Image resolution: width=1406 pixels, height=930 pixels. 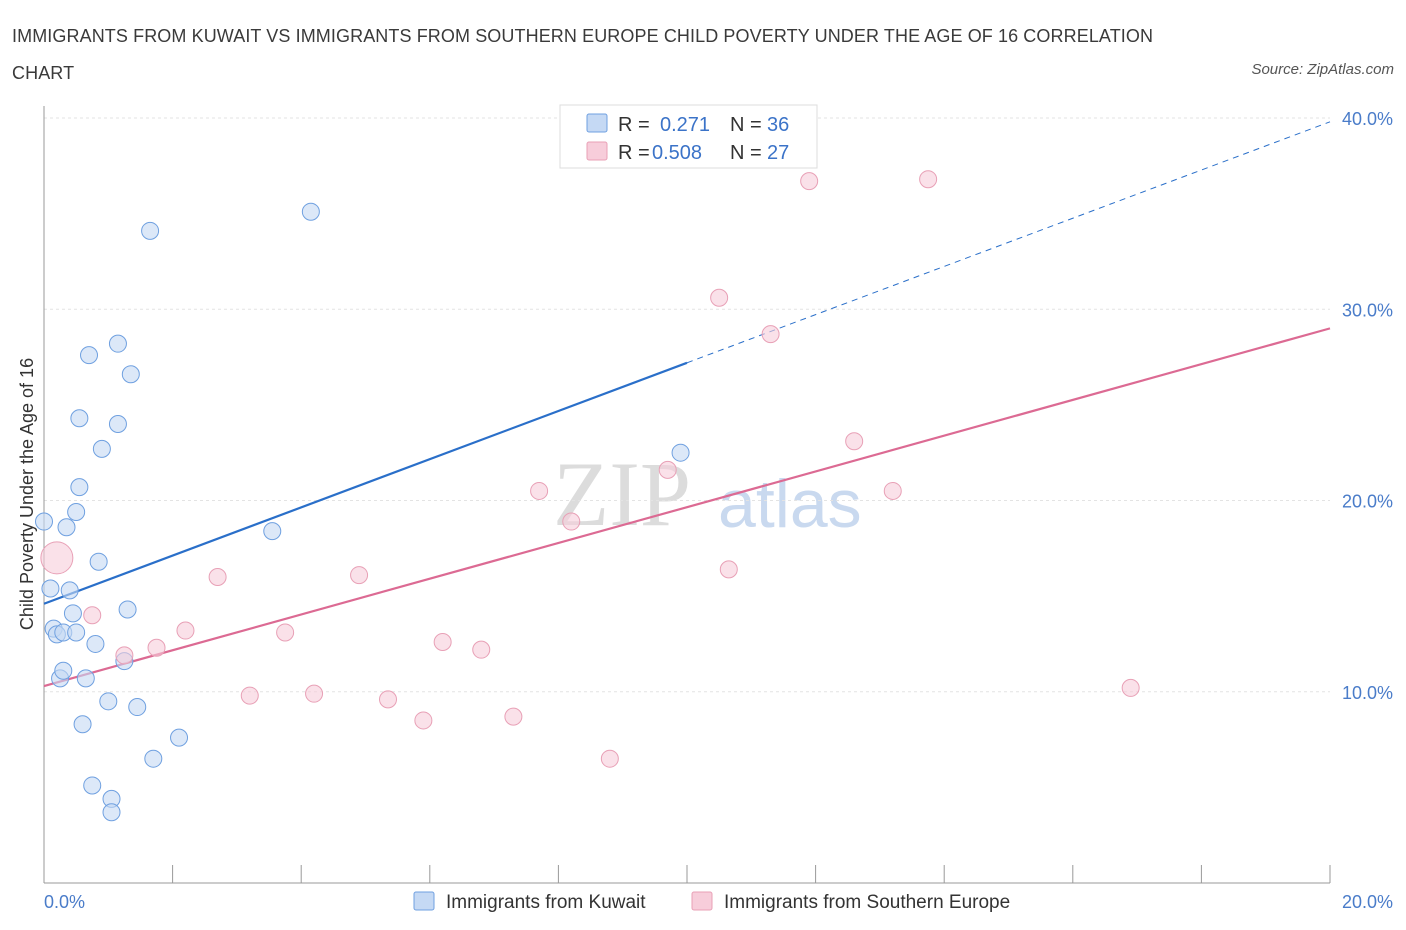 I want to click on legend-r-label-kuwait: R =, so click(x=634, y=125).